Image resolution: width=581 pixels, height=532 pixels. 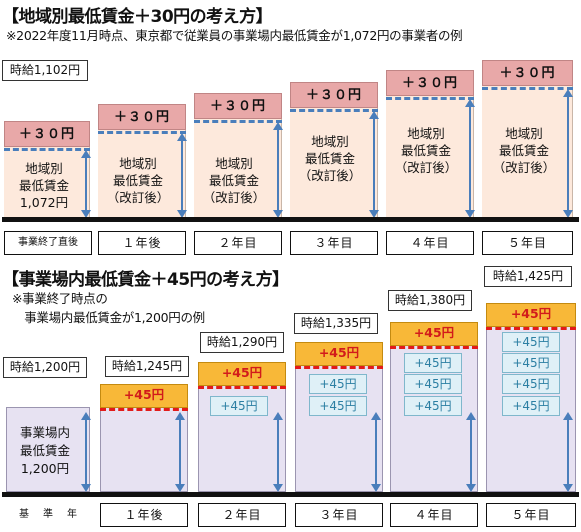 I want to click on bottom-base-label: 事業場内 最低賃金 1,200円, so click(x=44, y=450).